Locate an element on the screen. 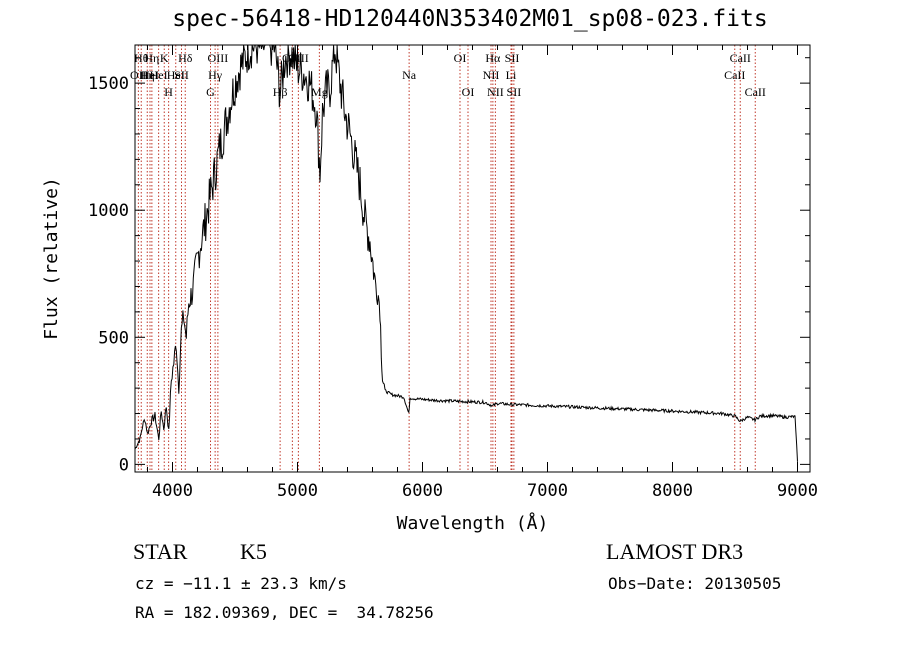 The width and height of the screenshot is (900, 649). line-label-17: Mg is located at coordinates (319, 92).